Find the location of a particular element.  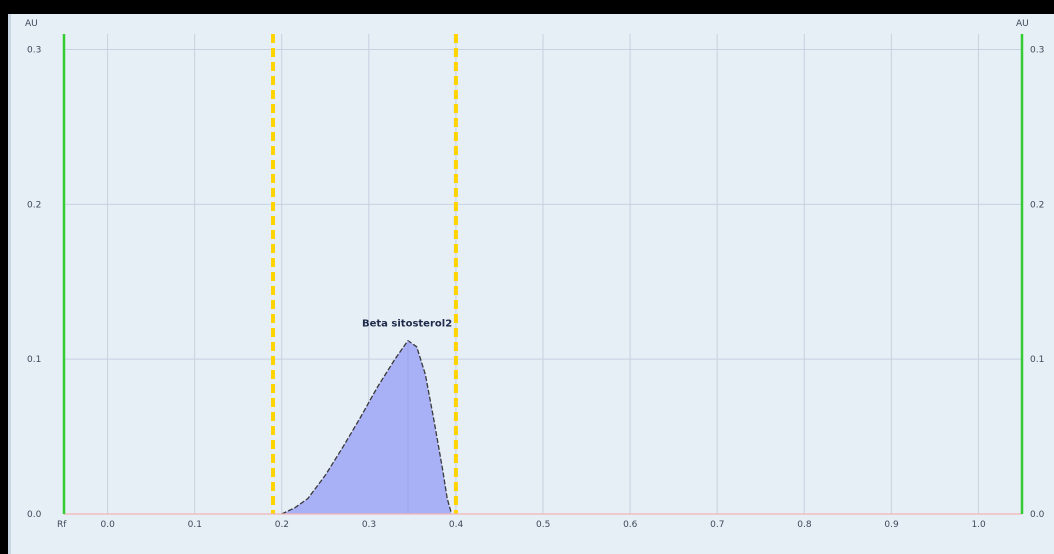

x-tick-label-0: 0.0 is located at coordinates (108, 525).